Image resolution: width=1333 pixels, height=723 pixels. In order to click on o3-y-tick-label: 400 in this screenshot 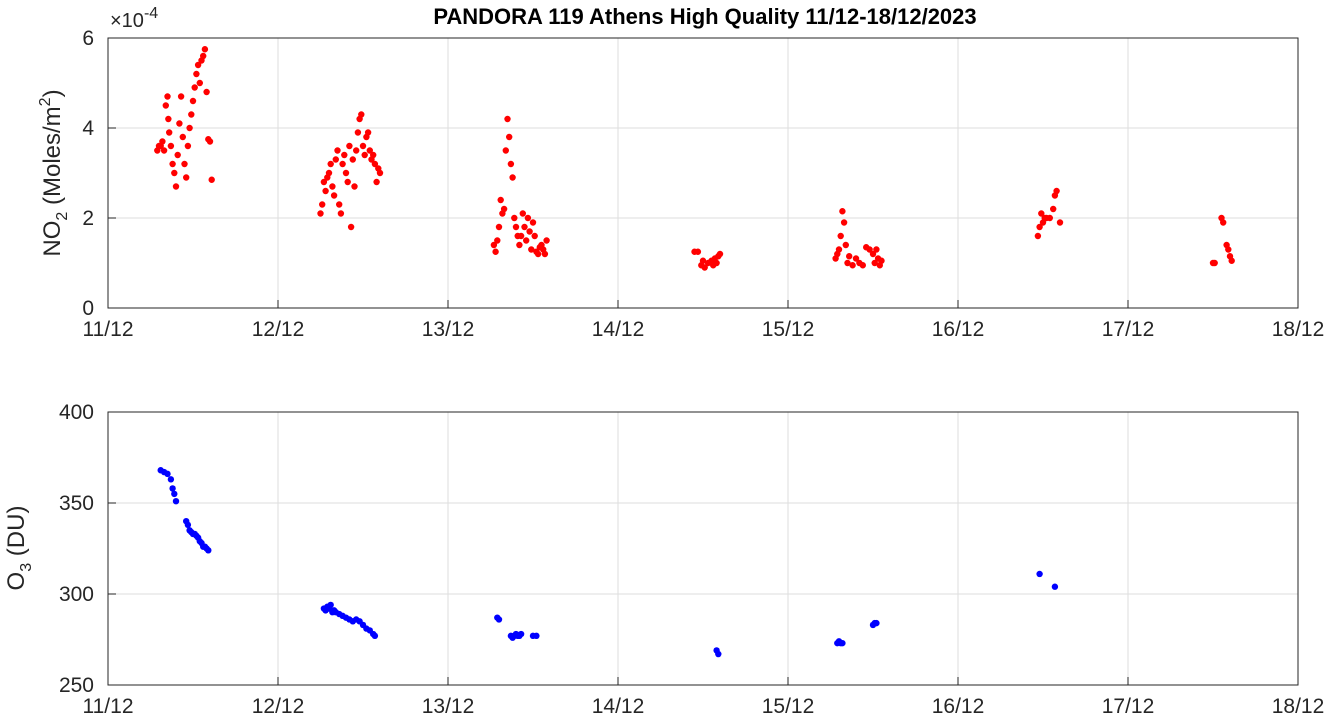, I will do `click(76, 412)`.